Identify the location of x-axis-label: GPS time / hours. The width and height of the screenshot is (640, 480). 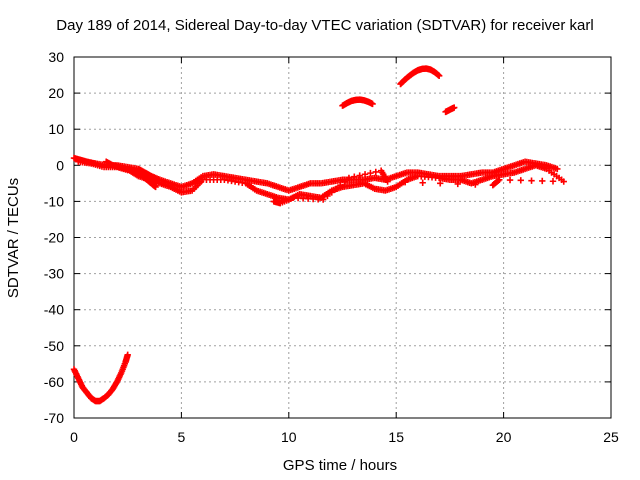
(340, 465).